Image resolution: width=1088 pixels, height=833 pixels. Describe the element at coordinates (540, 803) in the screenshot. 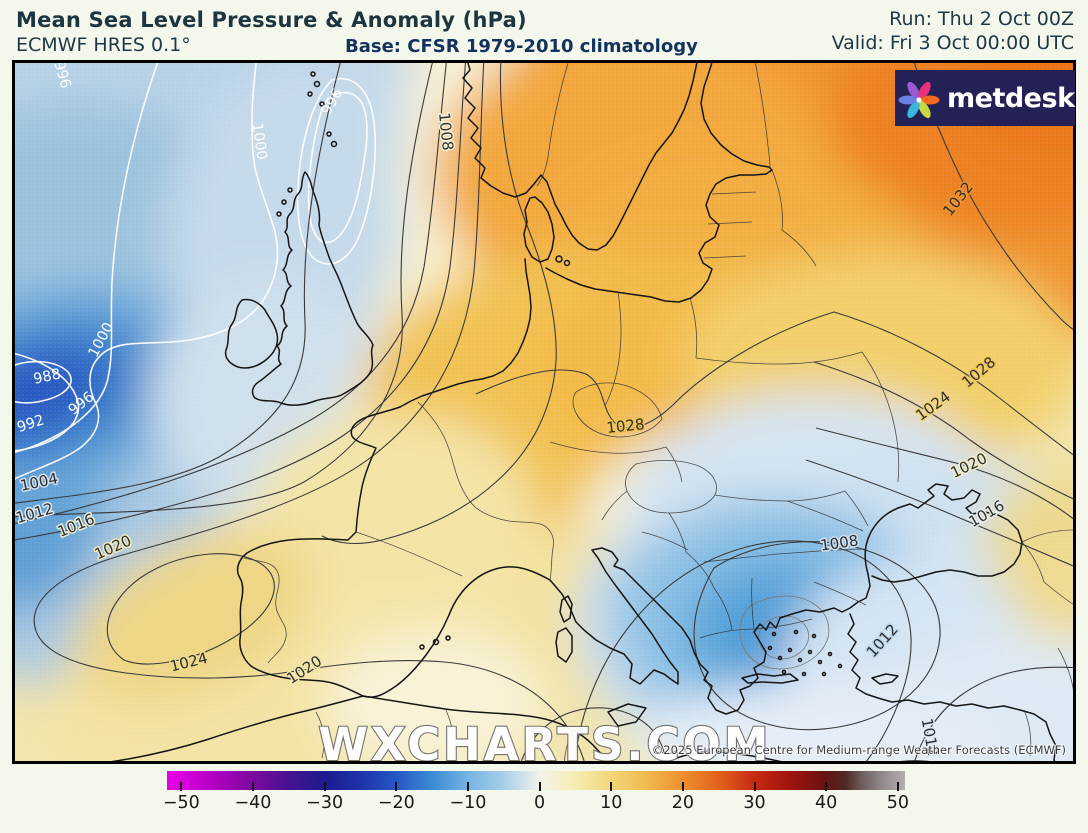

I see `colorbar-tick-label: 0` at that location.